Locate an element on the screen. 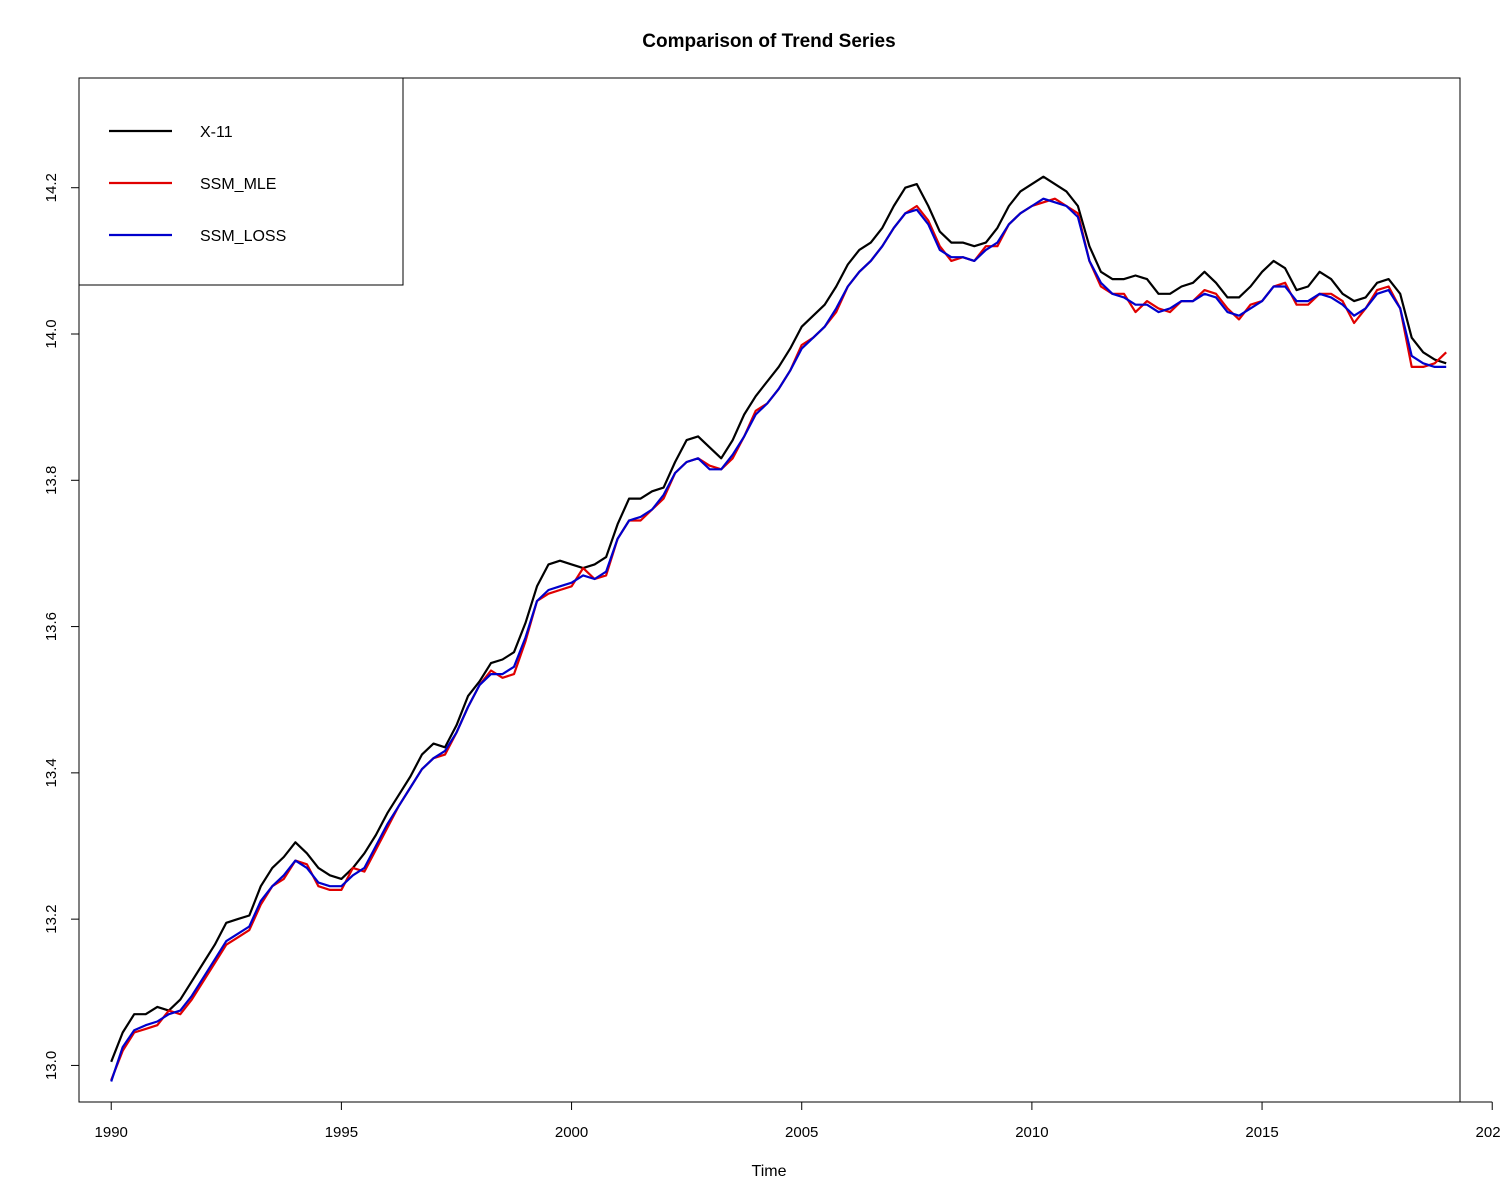 This screenshot has height=1200, width=1500. x-tick-label: 1990 is located at coordinates (111, 1132).